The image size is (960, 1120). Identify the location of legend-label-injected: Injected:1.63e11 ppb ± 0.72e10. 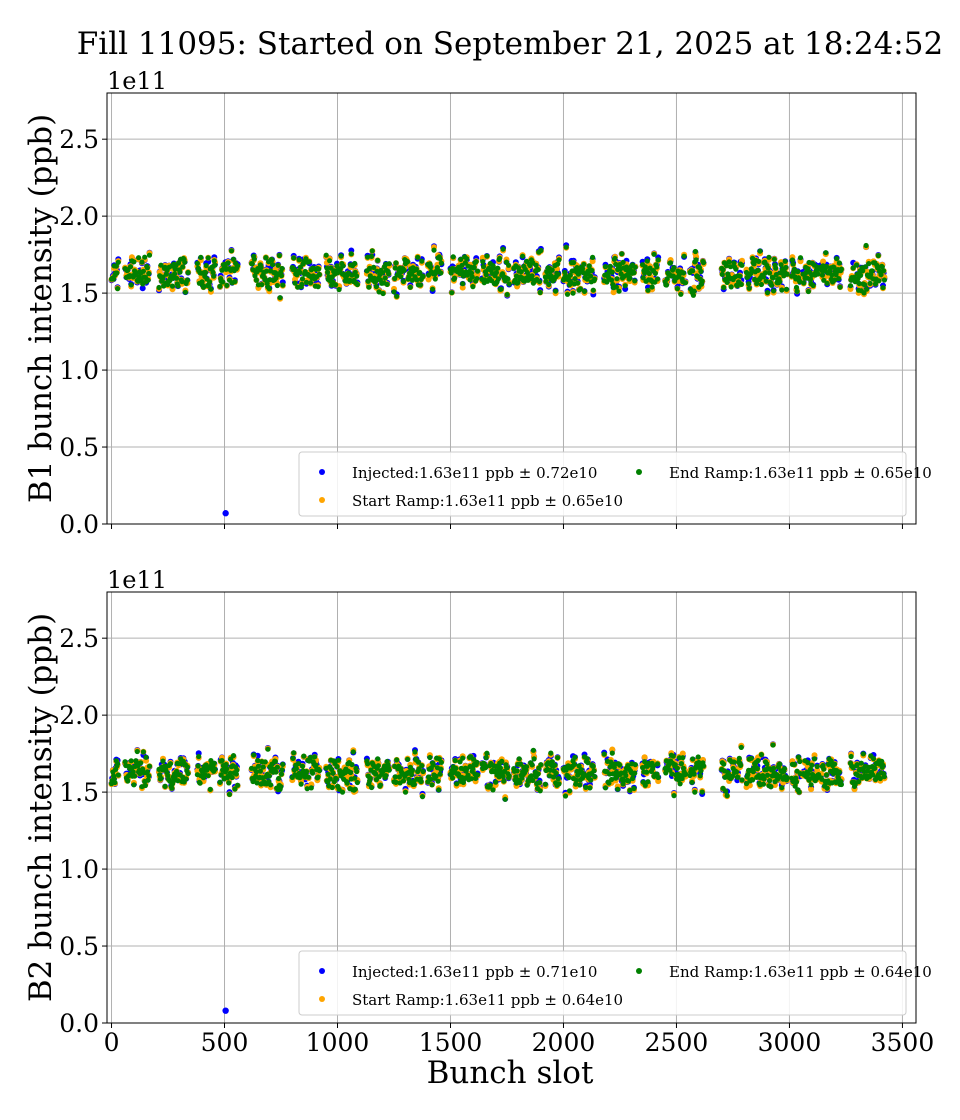
(474, 473).